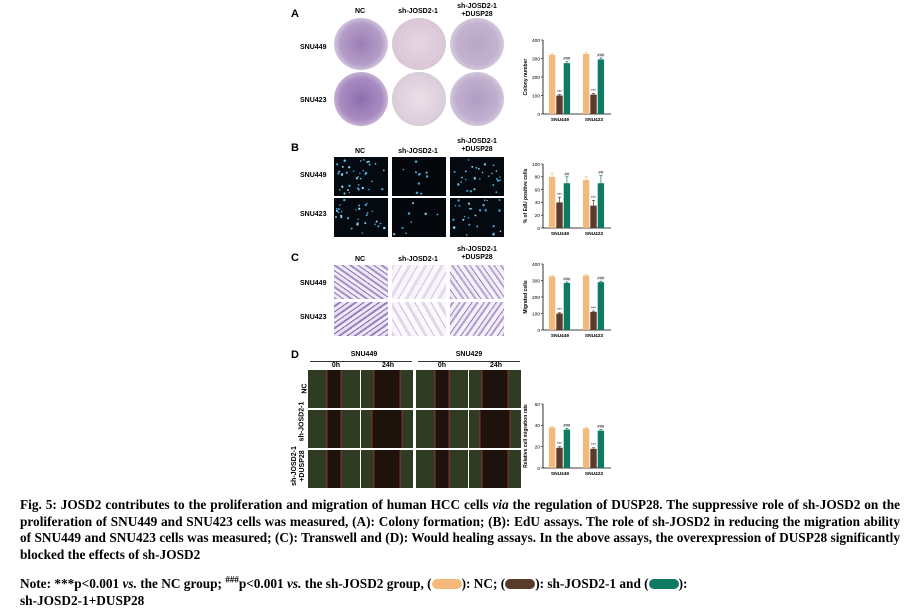 This screenshot has width=920, height=609. I want to click on row-label-sh-dusp-line2: +DUSP28, so click(302, 466).